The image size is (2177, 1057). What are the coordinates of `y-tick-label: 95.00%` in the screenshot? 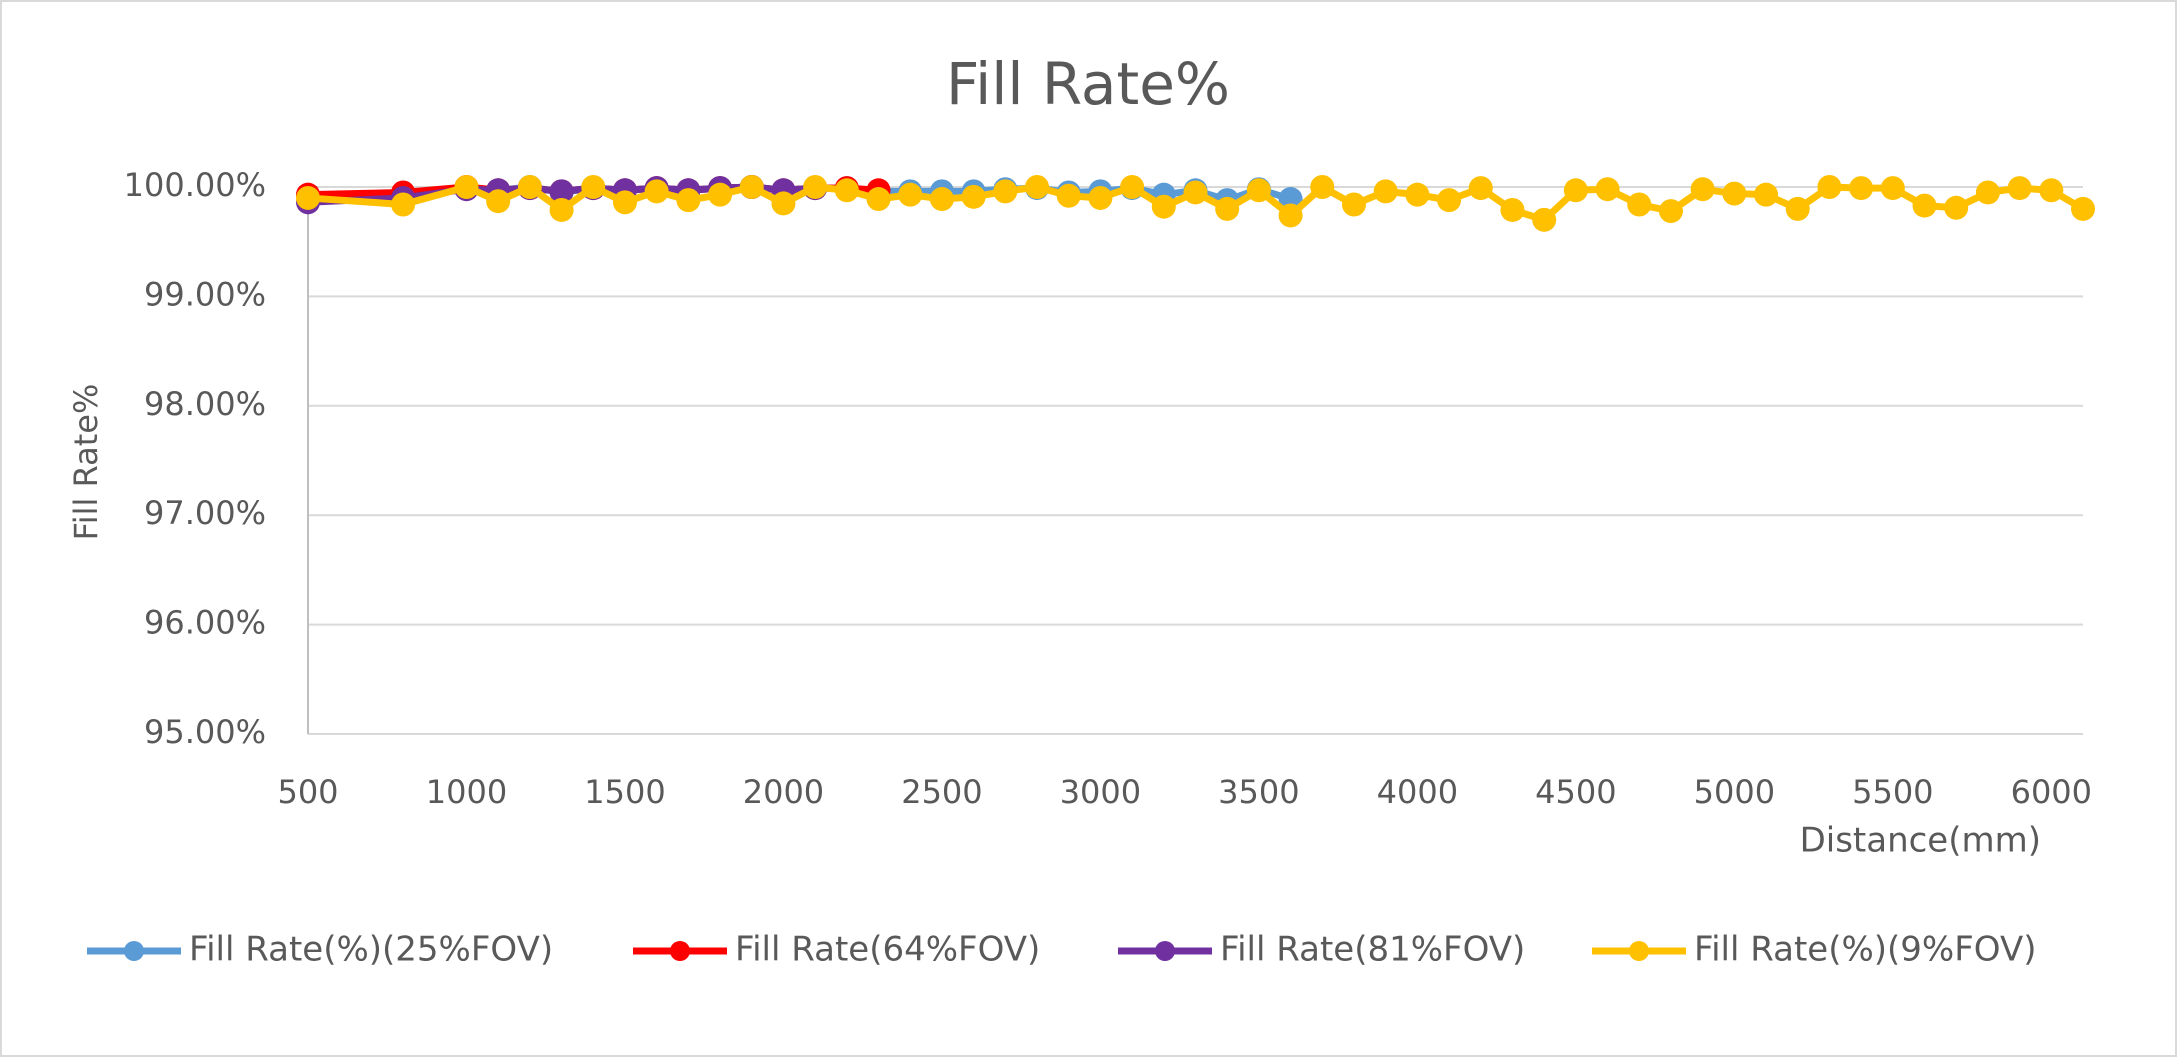 It's located at (205, 732).